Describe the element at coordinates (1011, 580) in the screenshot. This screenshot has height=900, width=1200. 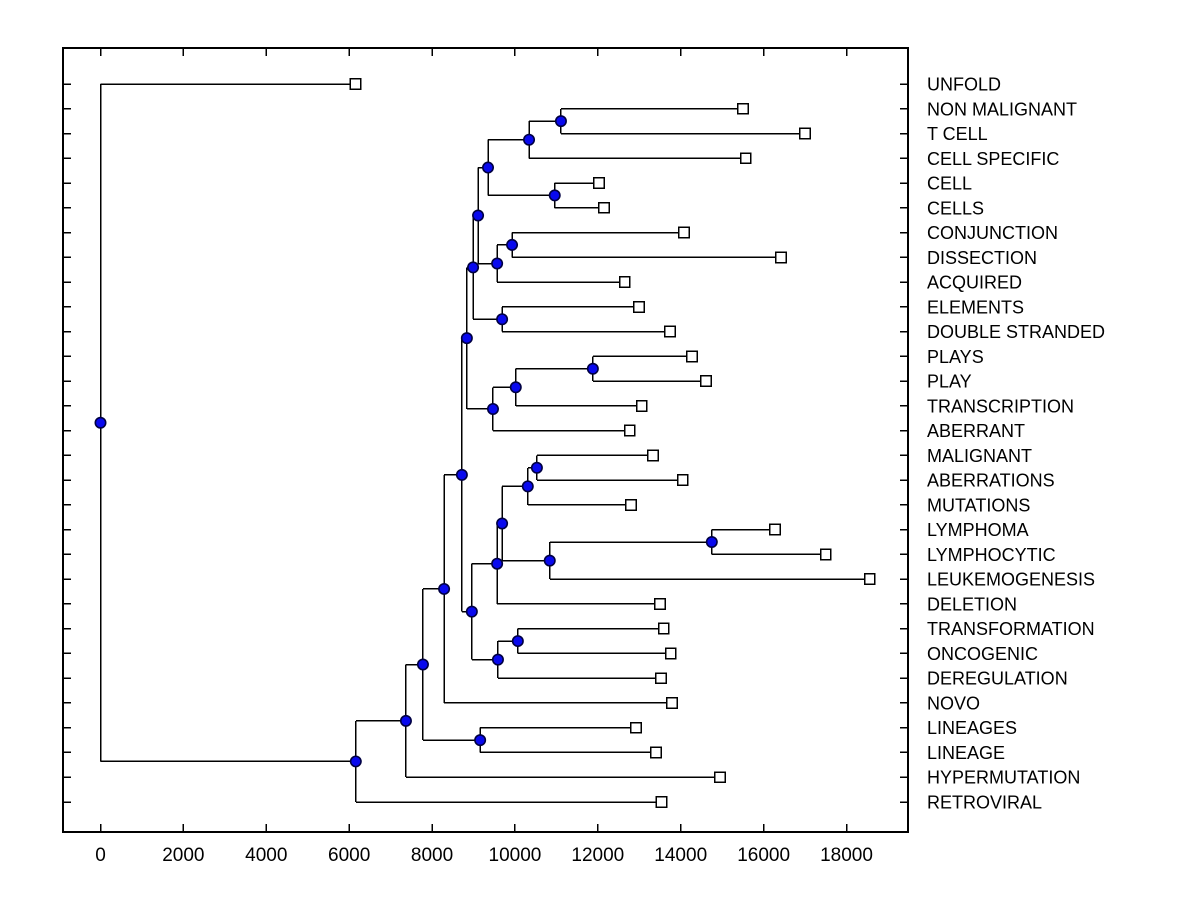
I see `leaf-label: LEUKEMOGENESIS` at that location.